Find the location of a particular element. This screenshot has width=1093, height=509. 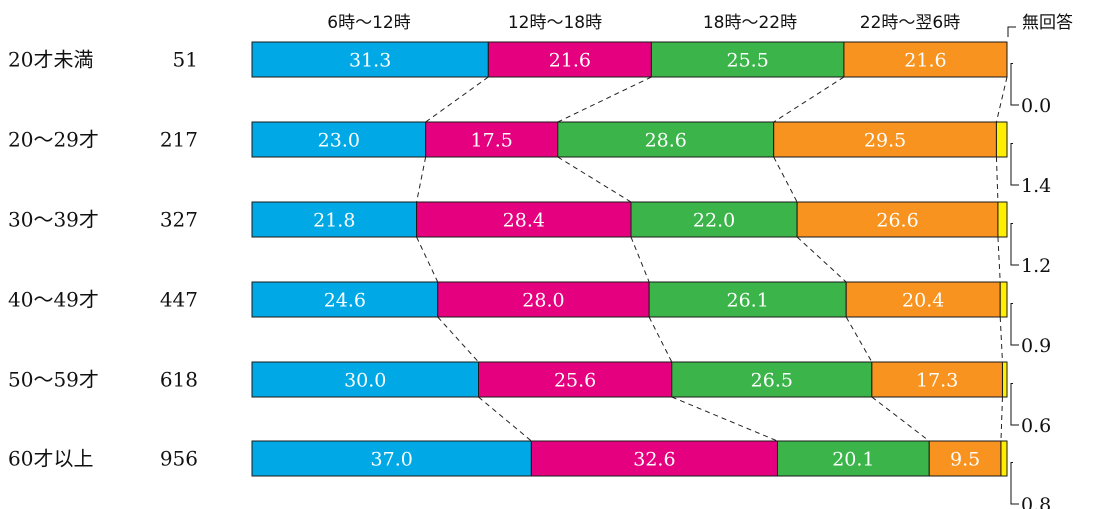

data-label: 26.1 is located at coordinates (748, 301).